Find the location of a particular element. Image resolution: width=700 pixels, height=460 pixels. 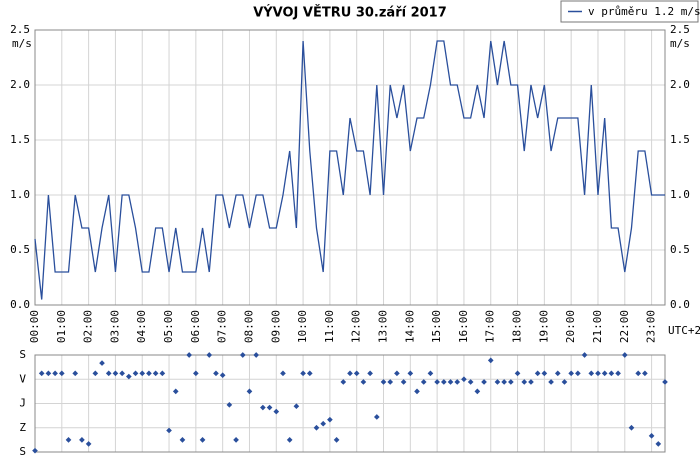

y-tick-label: 0.5 is located at coordinates (20, 249).